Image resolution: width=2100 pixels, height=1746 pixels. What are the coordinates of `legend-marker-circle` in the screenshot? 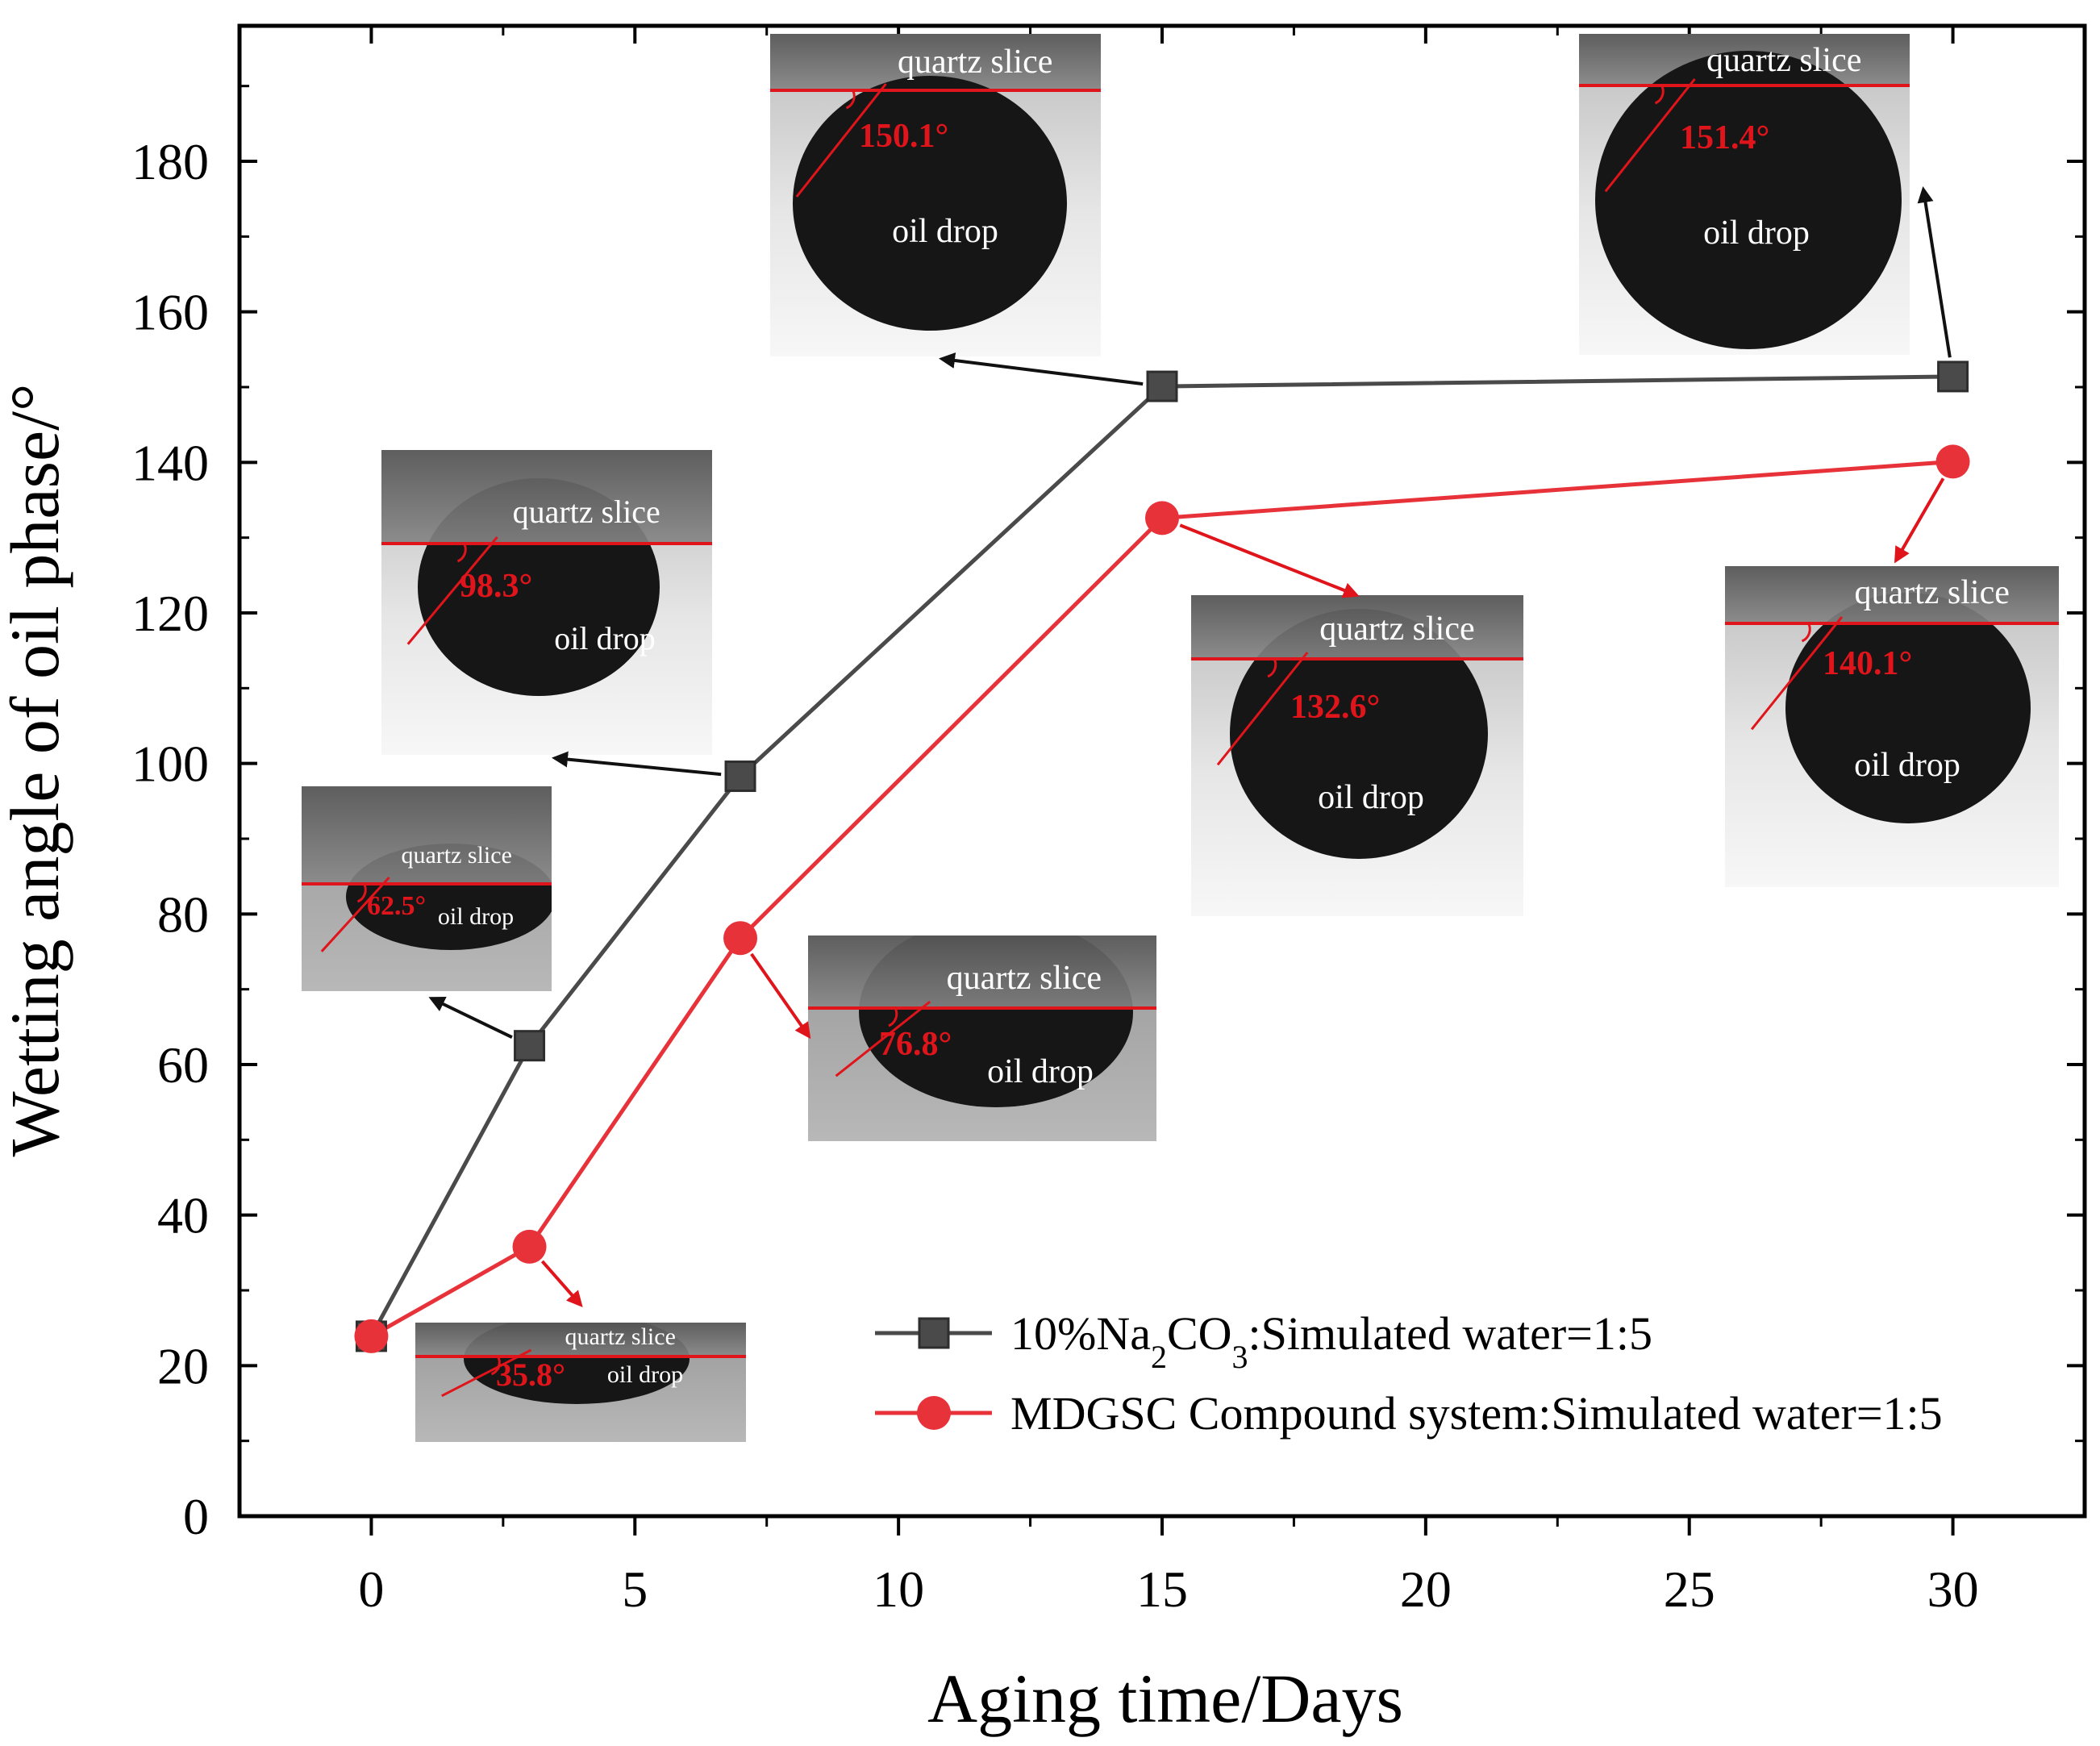 It's located at (934, 1413).